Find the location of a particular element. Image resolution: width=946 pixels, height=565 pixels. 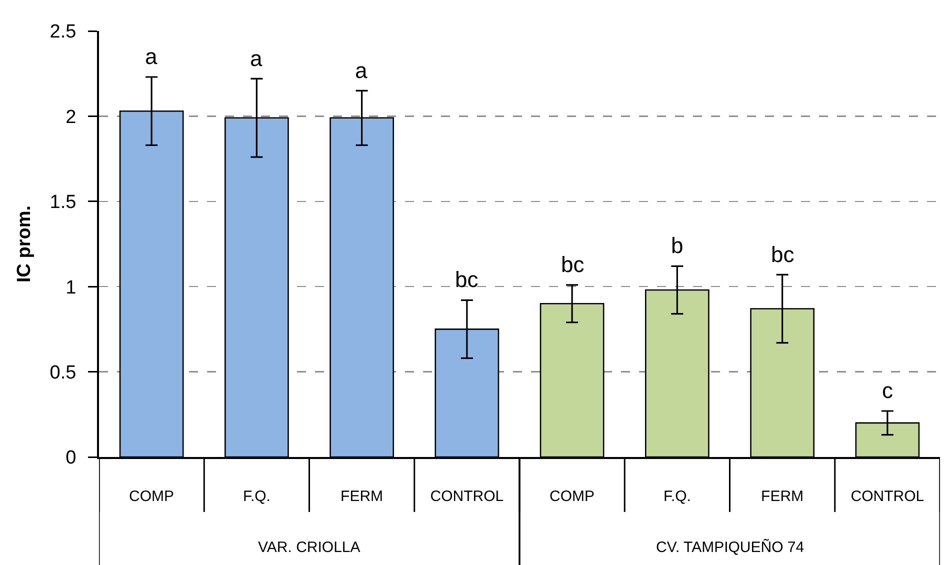

data-label: b is located at coordinates (677, 245).